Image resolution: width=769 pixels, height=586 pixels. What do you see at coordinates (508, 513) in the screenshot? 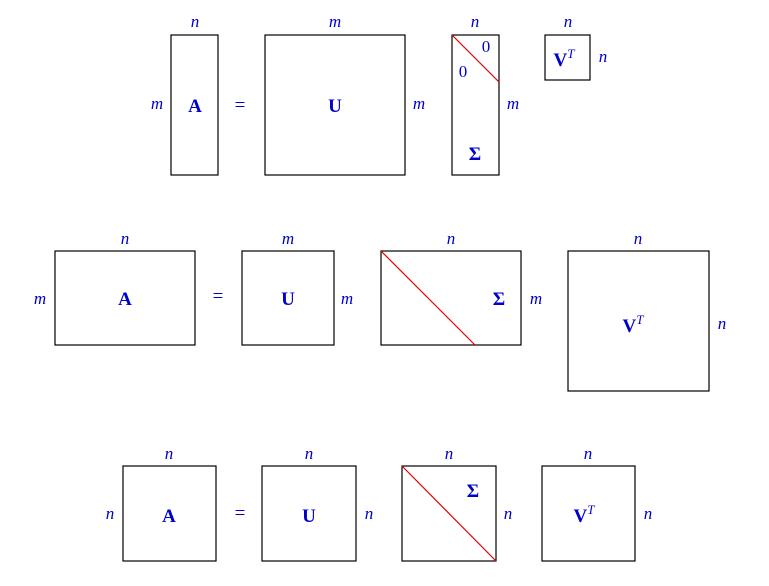
I see `dim-right-Sigma: n` at bounding box center [508, 513].